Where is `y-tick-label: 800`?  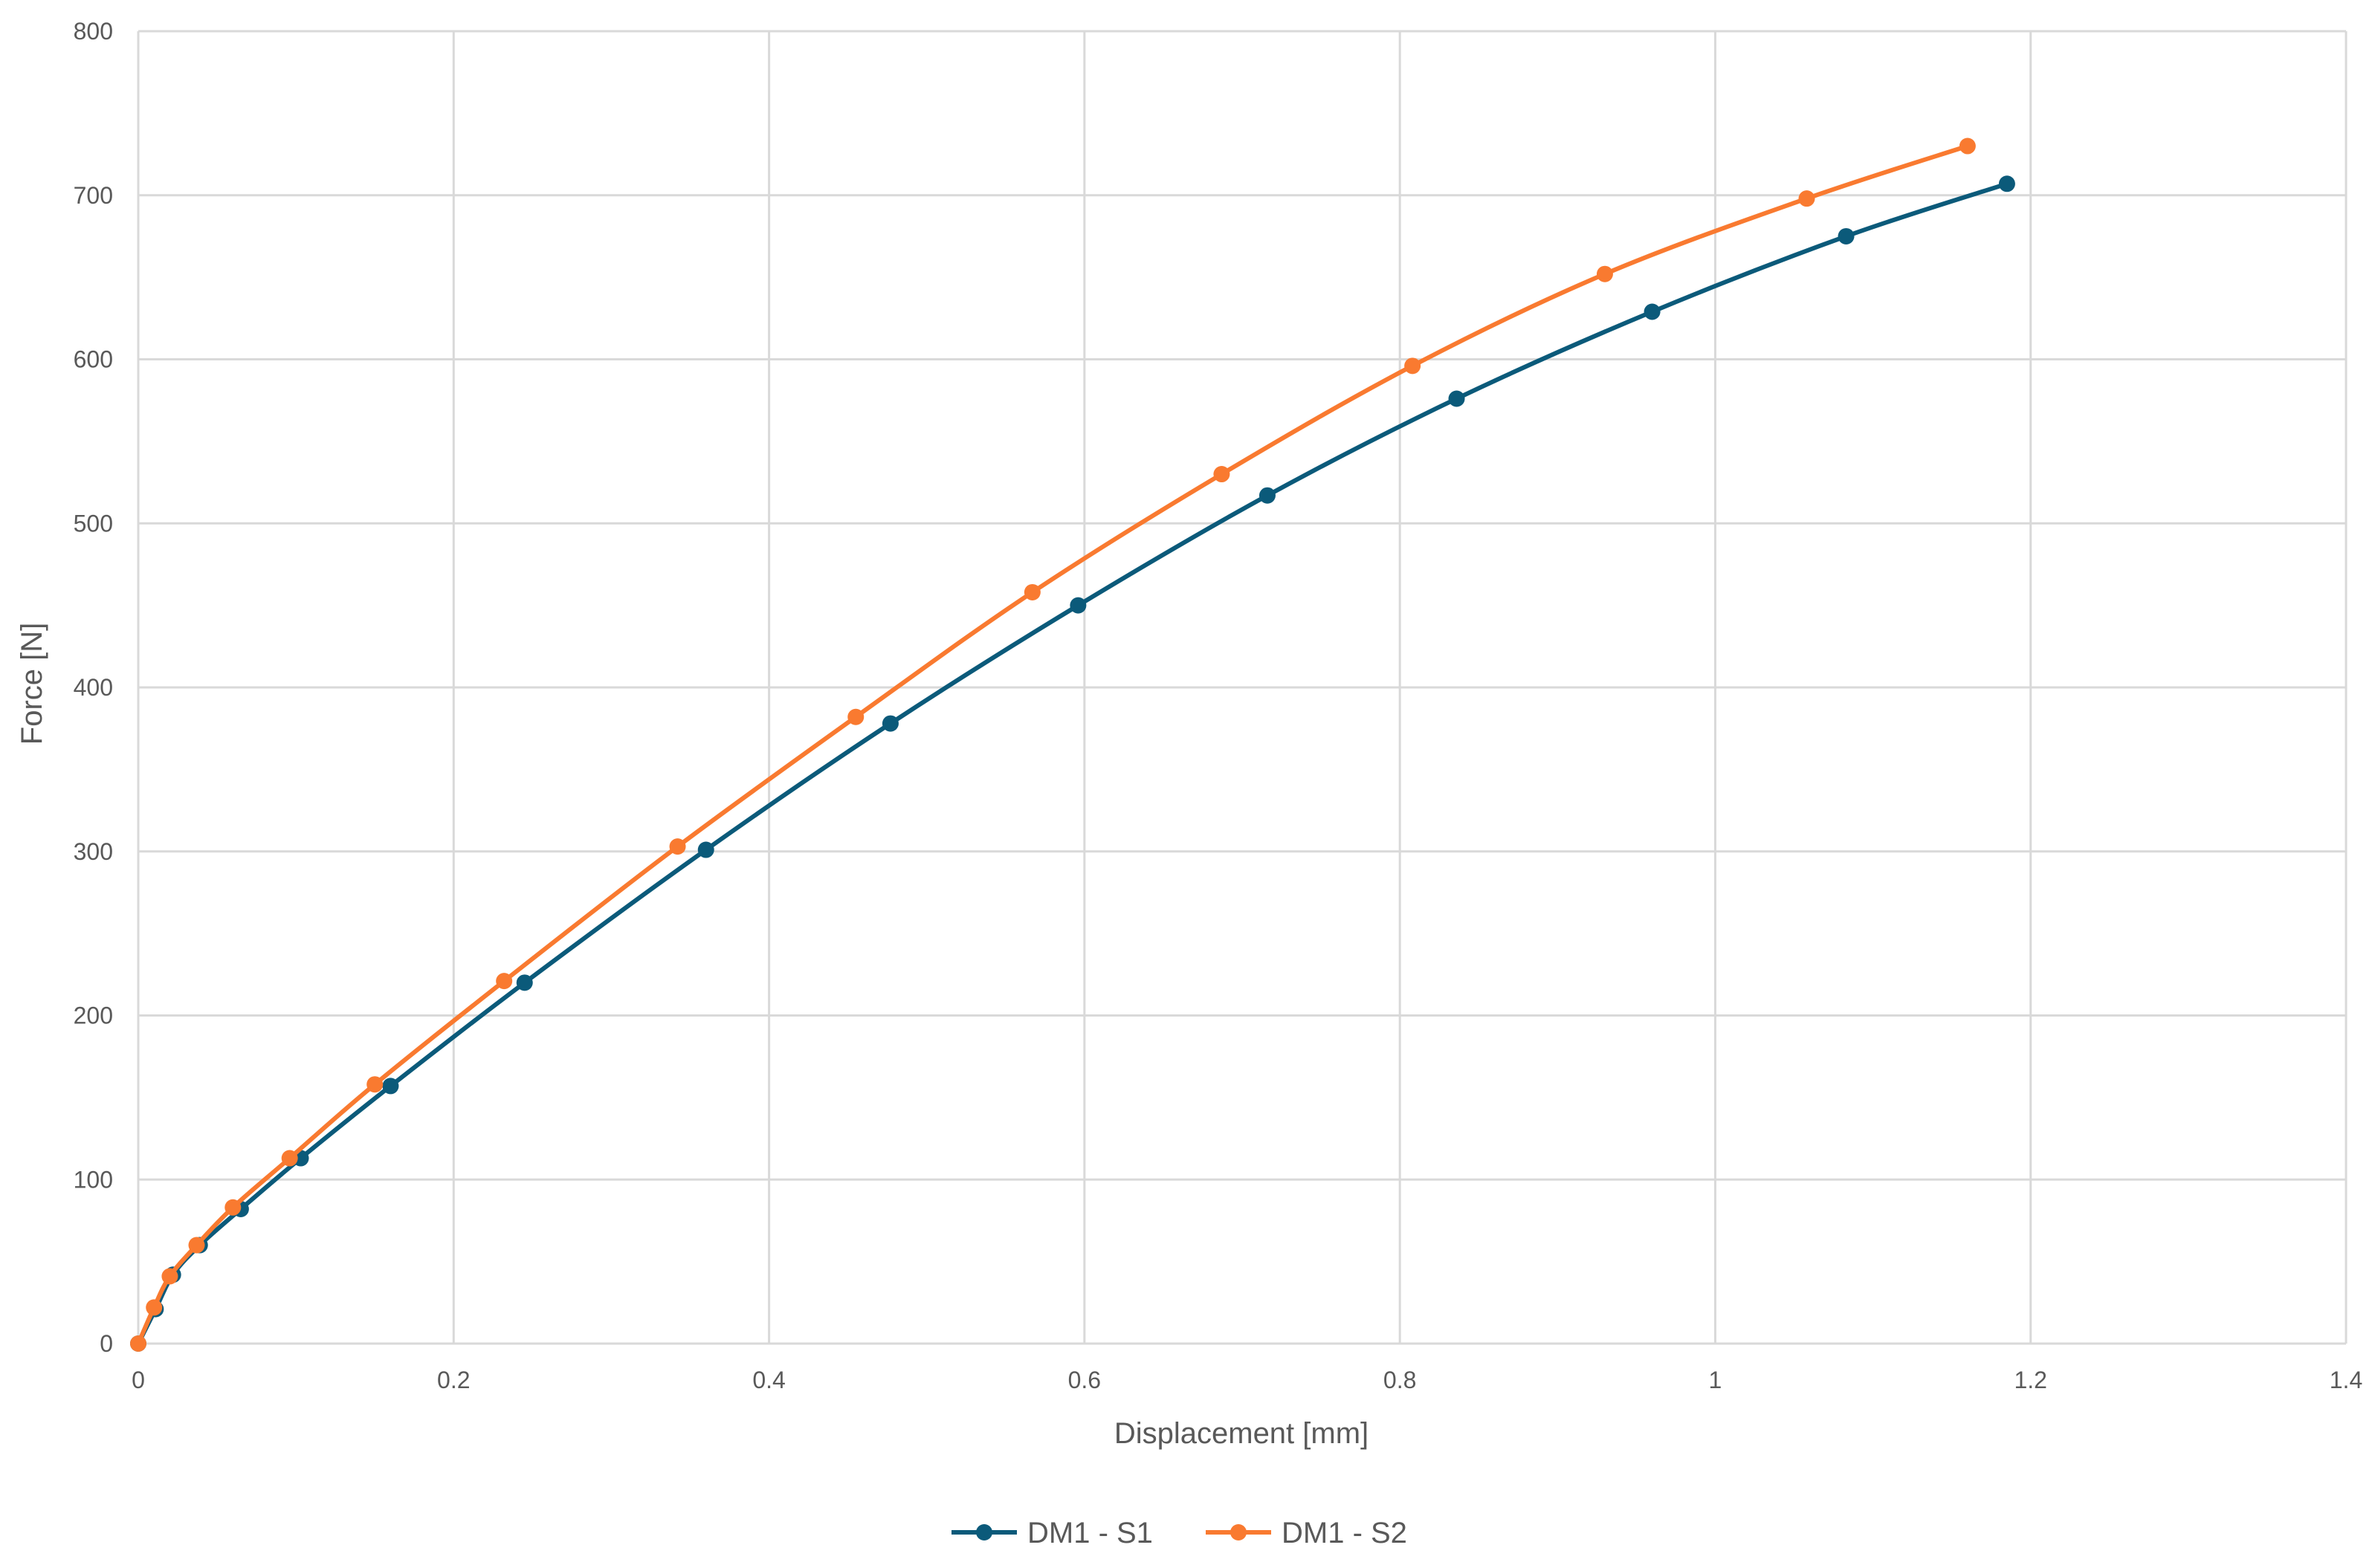 y-tick-label: 800 is located at coordinates (93, 31).